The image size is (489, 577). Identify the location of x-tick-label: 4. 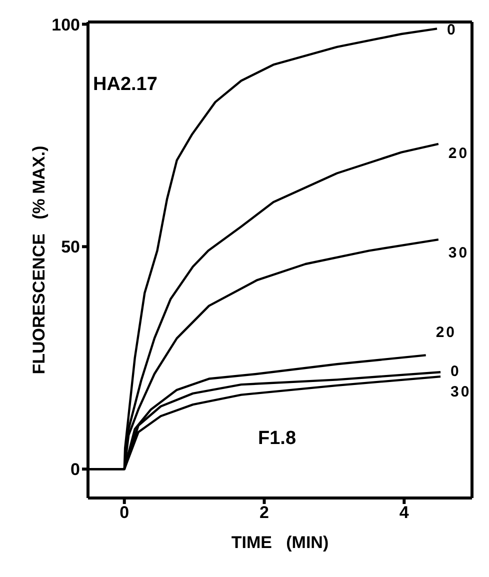
(404, 512).